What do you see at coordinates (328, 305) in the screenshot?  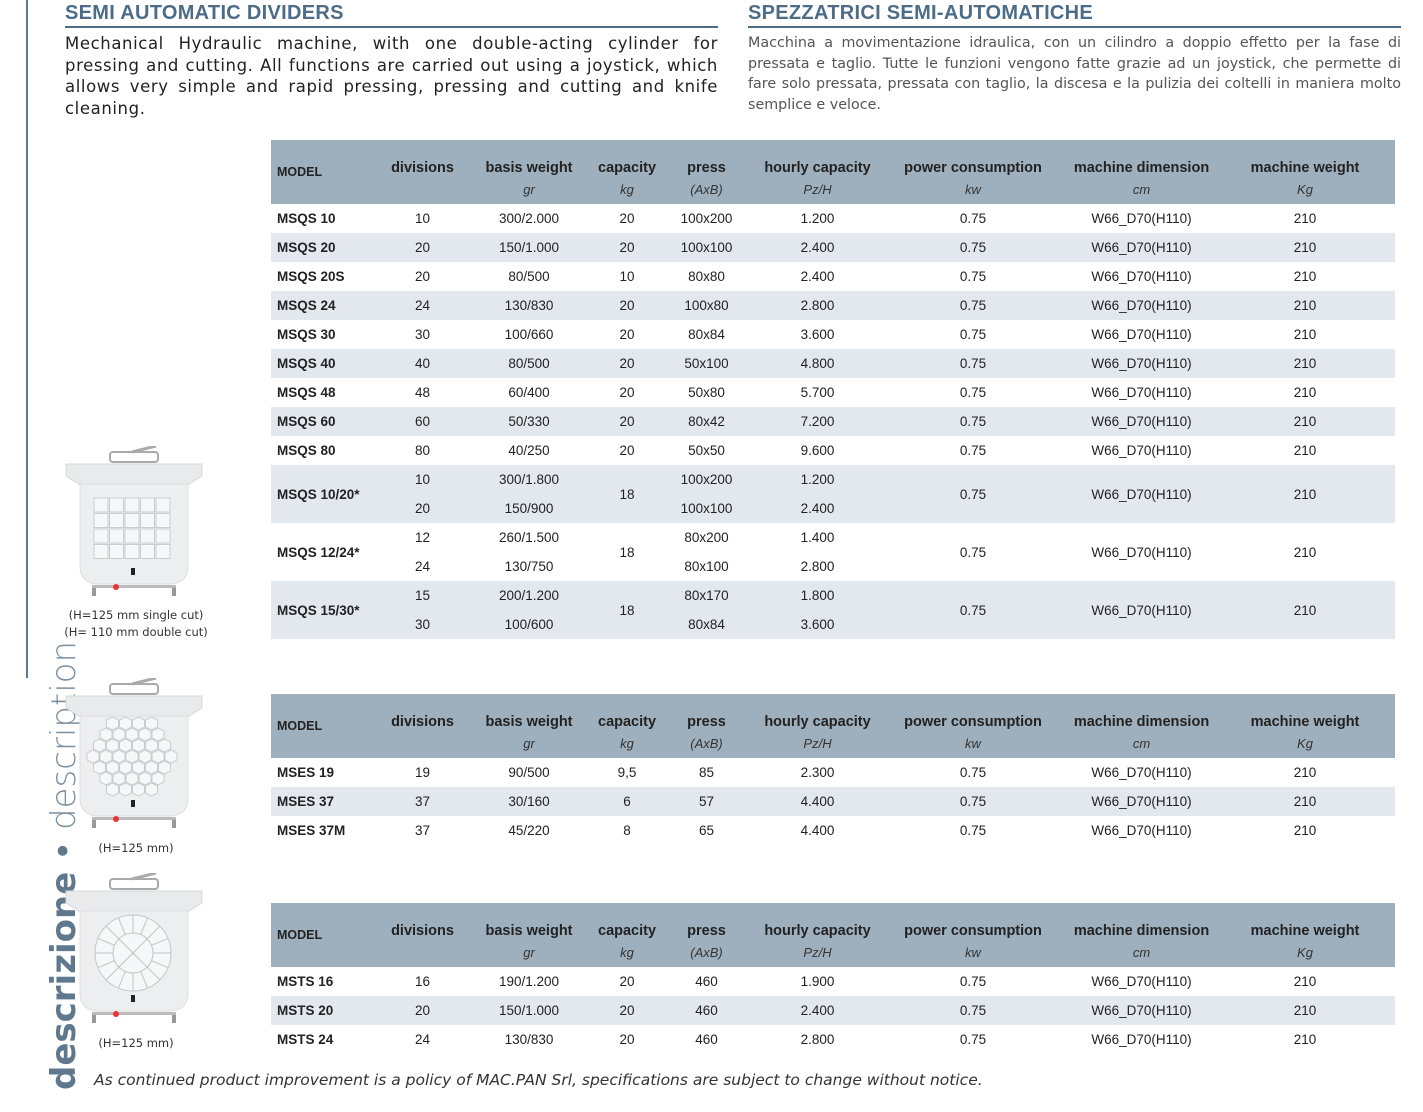 I see `model-cell: MSQS 24` at bounding box center [328, 305].